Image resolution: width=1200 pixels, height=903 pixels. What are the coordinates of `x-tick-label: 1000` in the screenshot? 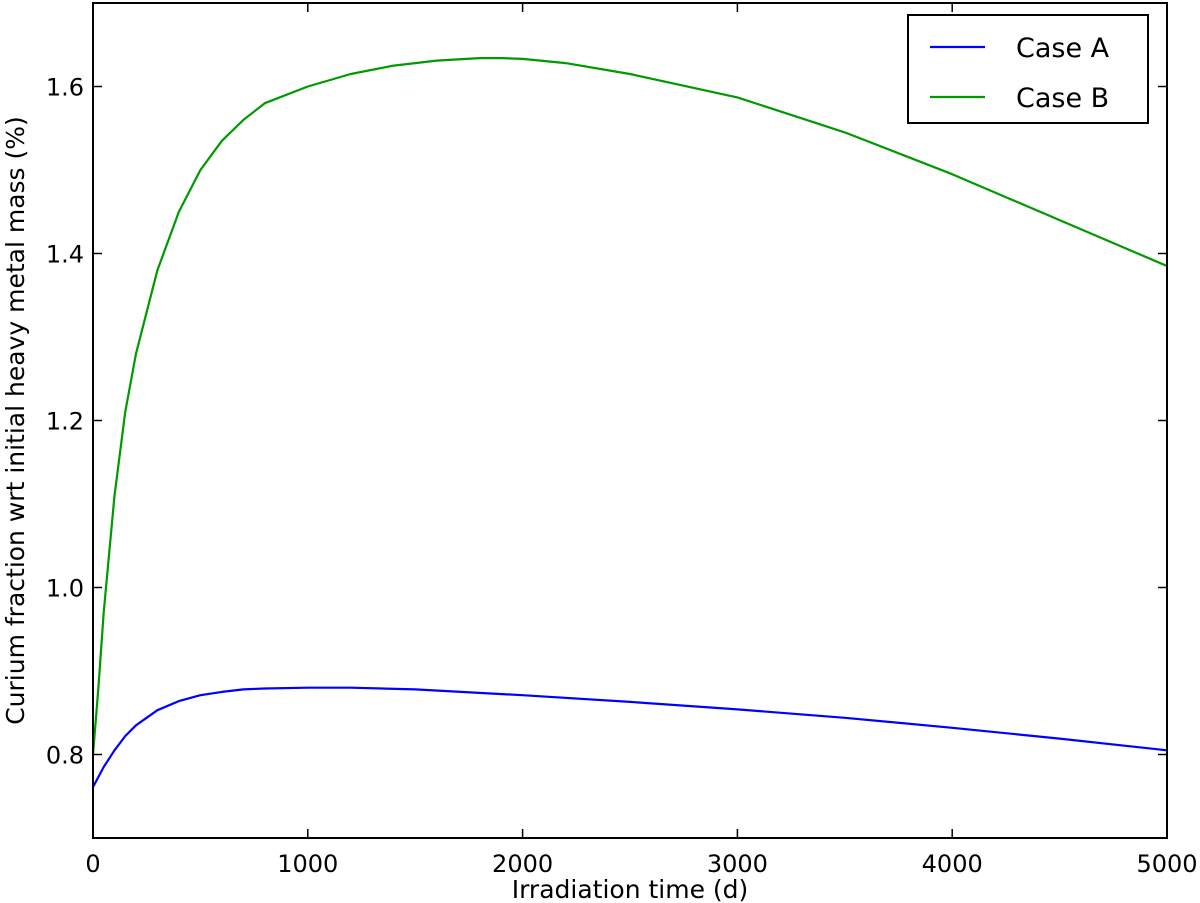 It's located at (307, 864).